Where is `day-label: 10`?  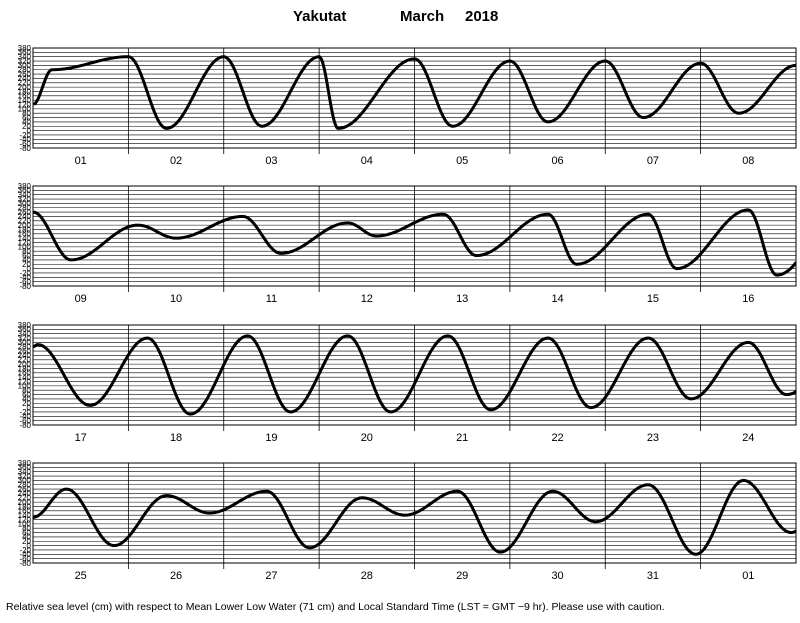 day-label: 10 is located at coordinates (176, 299).